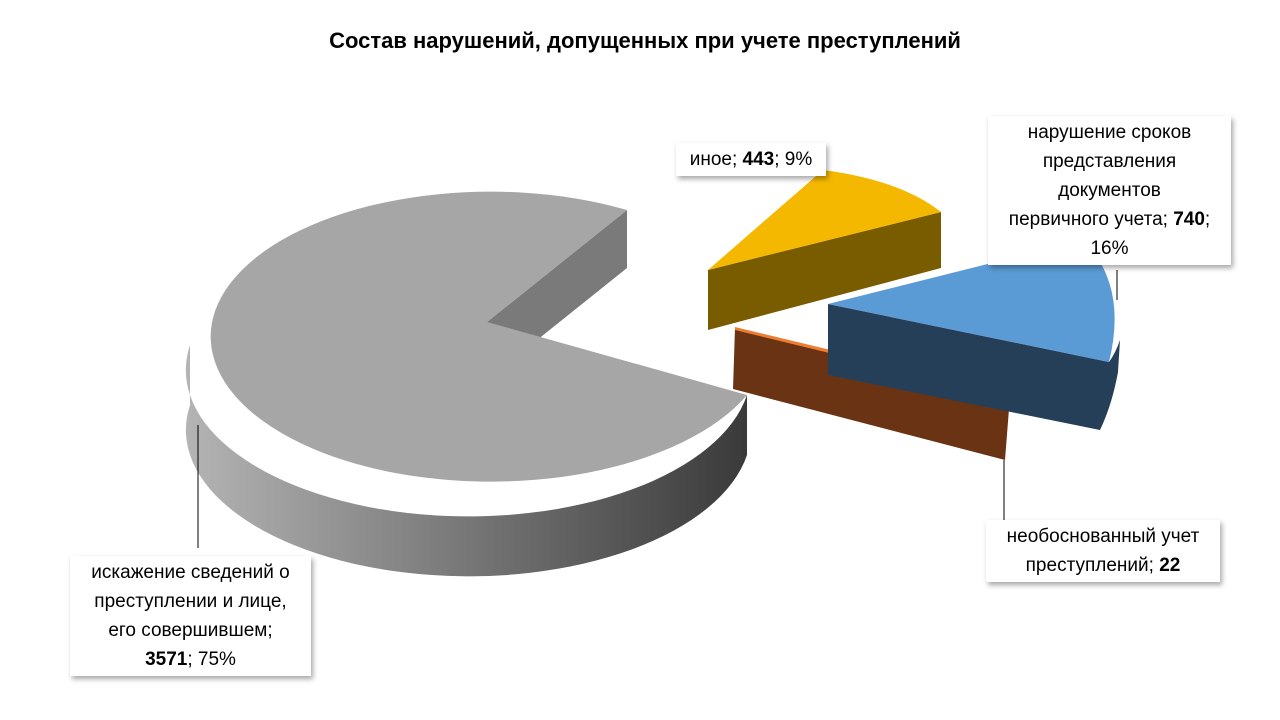 The height and width of the screenshot is (720, 1280). Describe the element at coordinates (1189, 219) in the screenshot. I see `data-label-deadlines-value: 740` at that location.